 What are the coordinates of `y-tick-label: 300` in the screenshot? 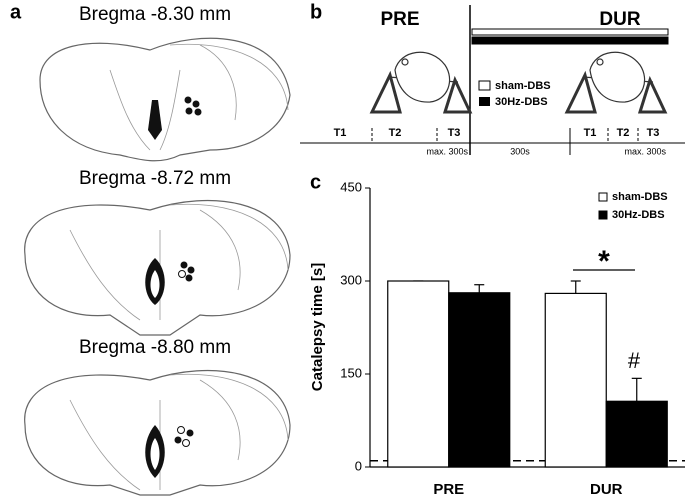 It's located at (351, 279).